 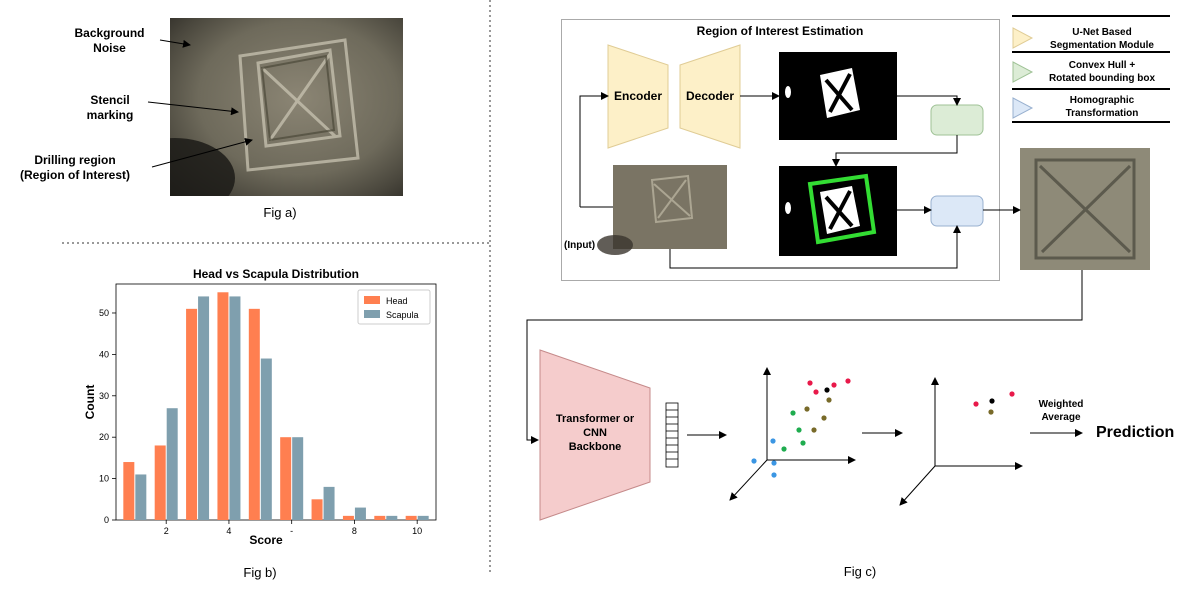 What do you see at coordinates (104, 313) in the screenshot?
I see `y-tick-label-50: 50` at bounding box center [104, 313].